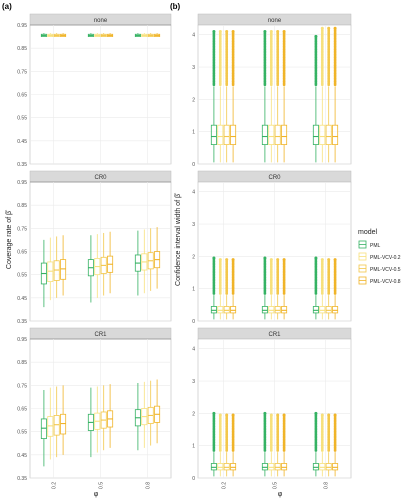 The width and height of the screenshot is (414, 500). What do you see at coordinates (22, 433) in the screenshot?
I see `y-tick-label: 0.55` at bounding box center [22, 433].